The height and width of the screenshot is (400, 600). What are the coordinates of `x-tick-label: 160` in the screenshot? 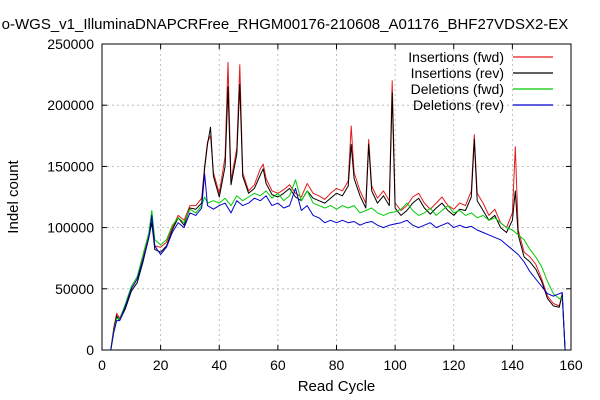 It's located at (571, 365).